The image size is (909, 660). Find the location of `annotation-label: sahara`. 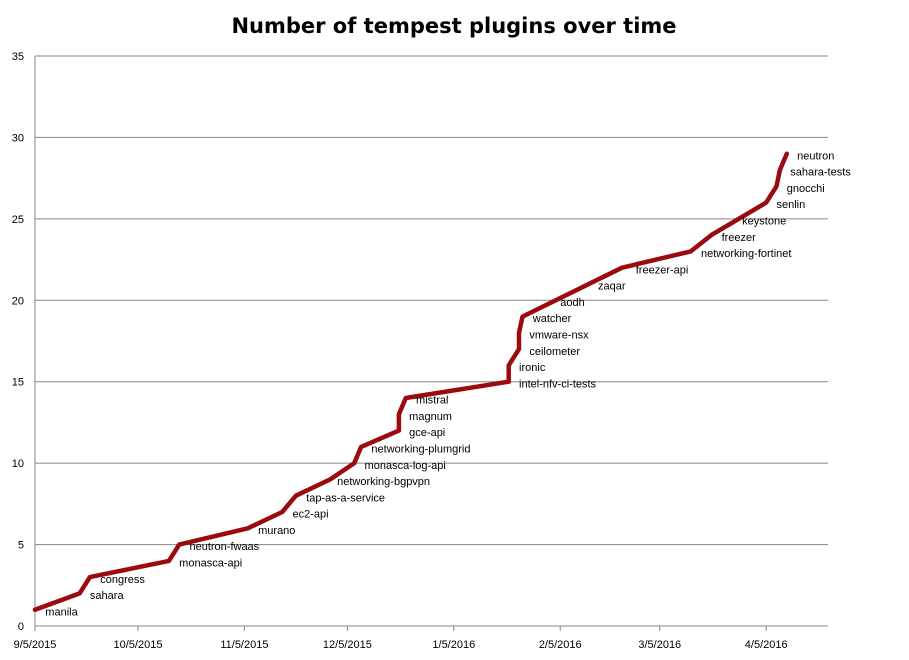

annotation-label: sahara is located at coordinates (107, 596).